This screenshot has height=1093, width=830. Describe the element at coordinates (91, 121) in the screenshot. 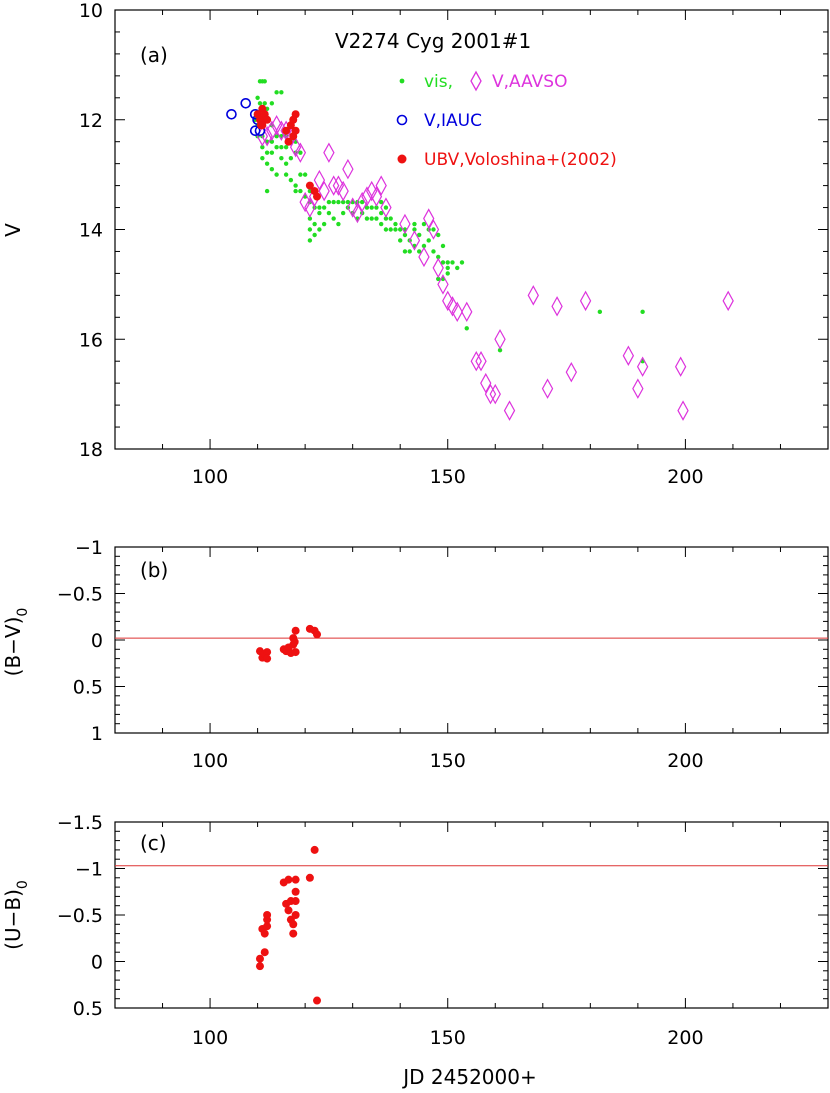

I see `y-tick-label: 12` at that location.